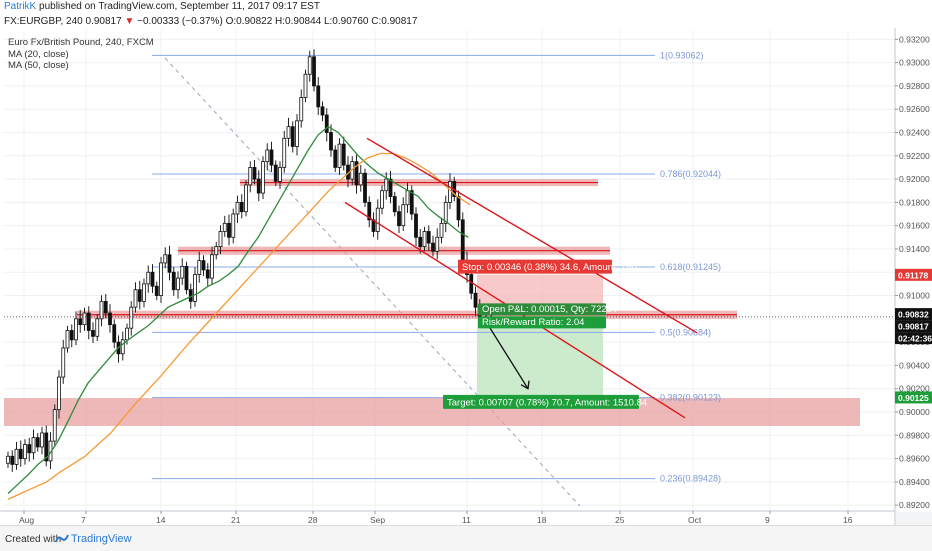  What do you see at coordinates (914, 482) in the screenshot?
I see `price-axis-label: 0.89400` at bounding box center [914, 482].